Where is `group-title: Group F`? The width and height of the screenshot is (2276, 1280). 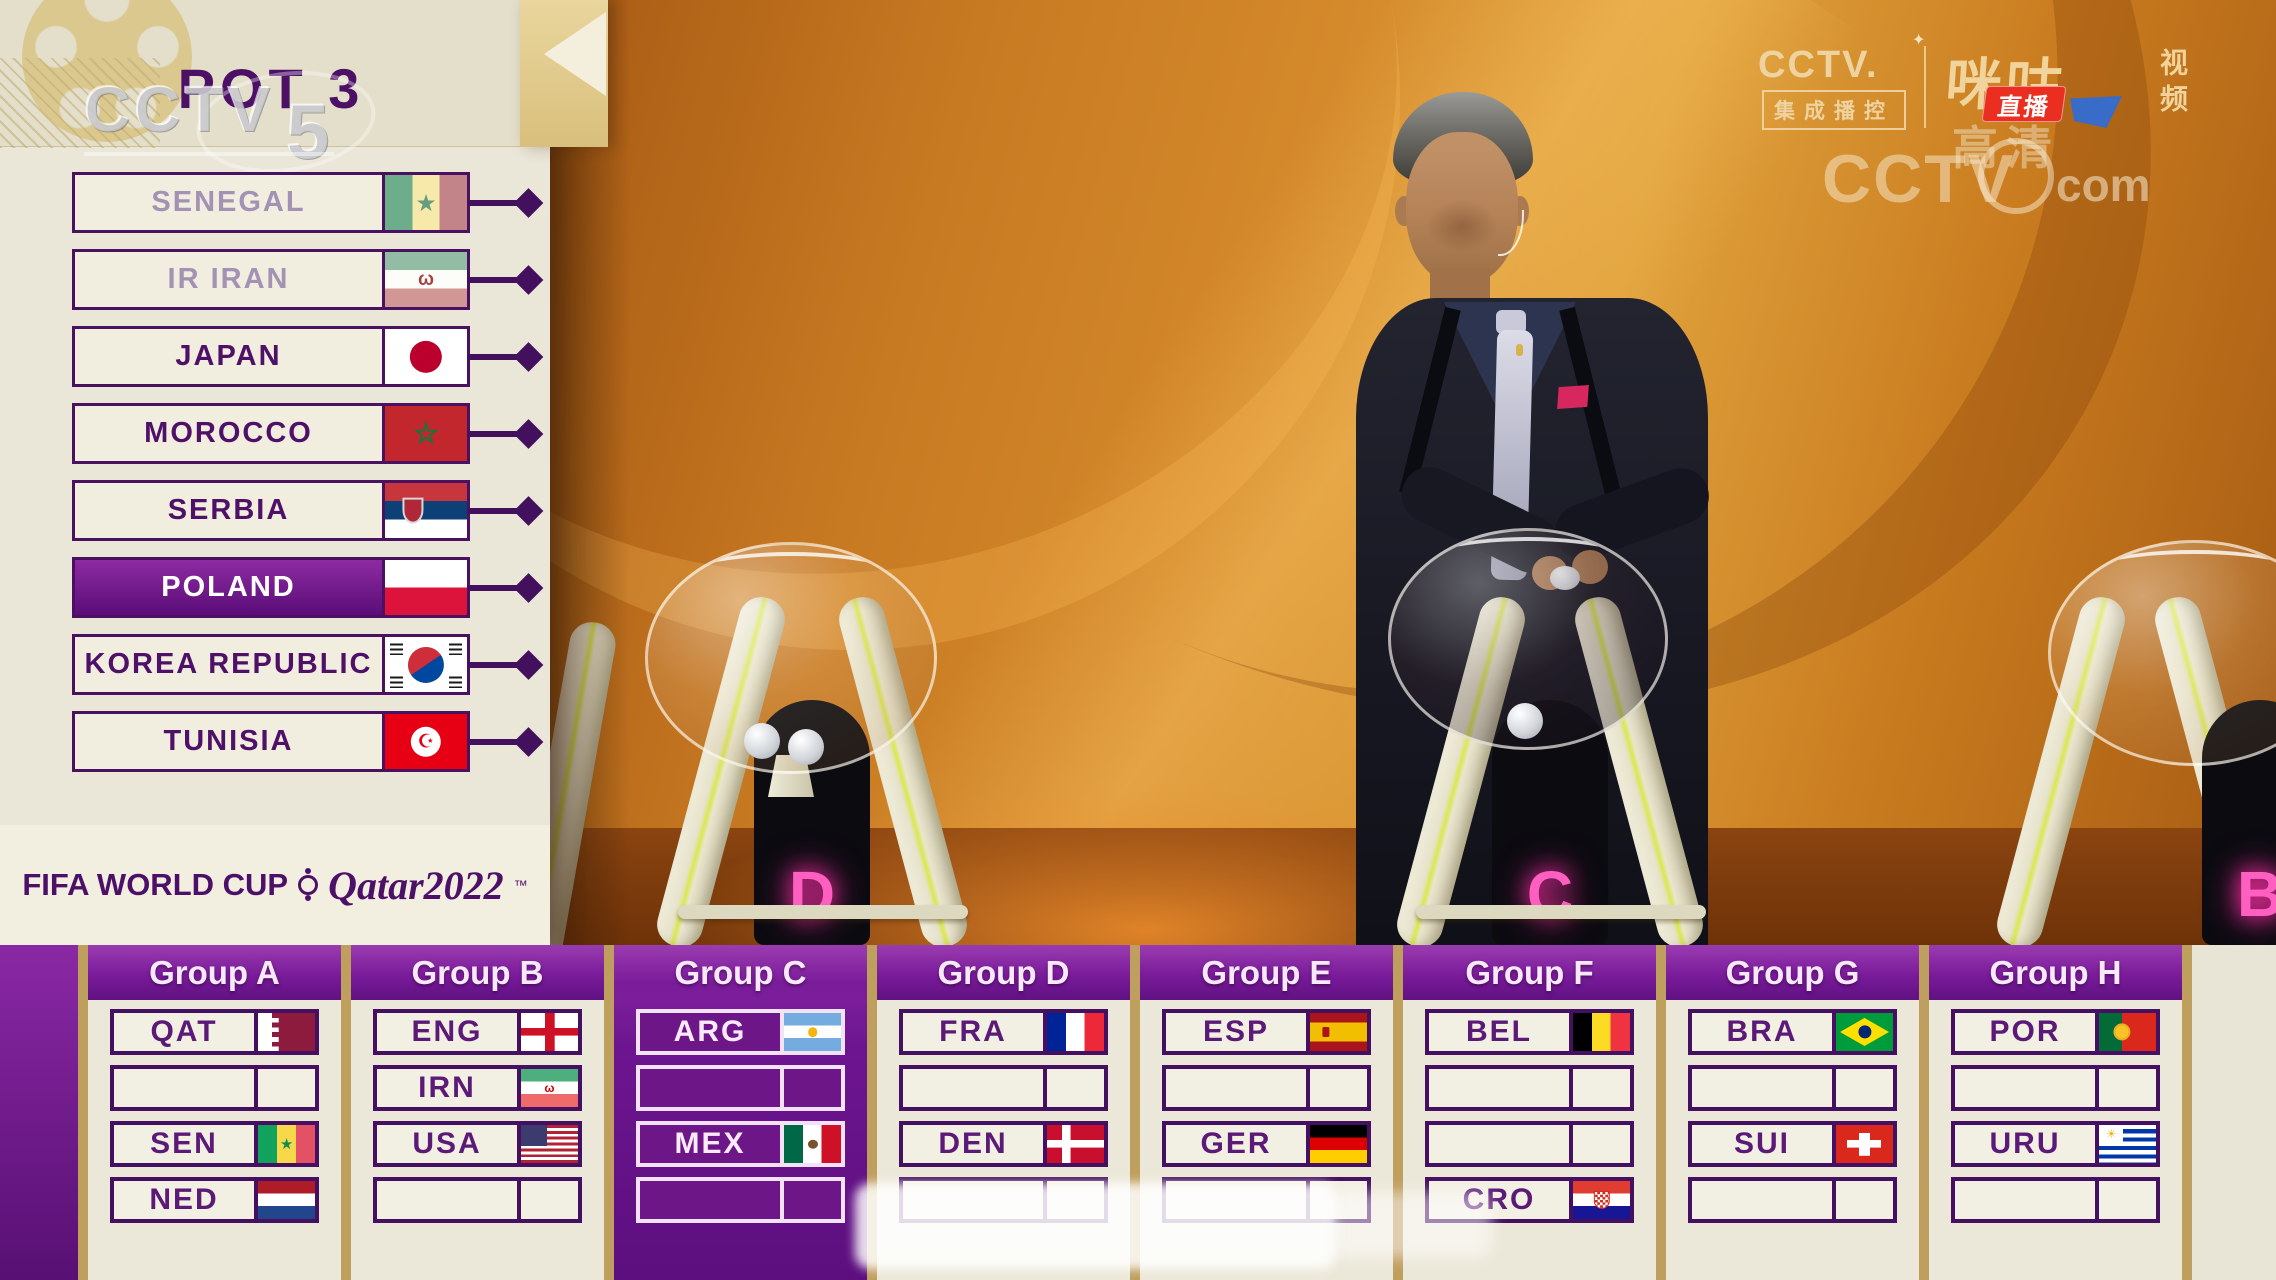 group-title: Group F is located at coordinates (1529, 972).